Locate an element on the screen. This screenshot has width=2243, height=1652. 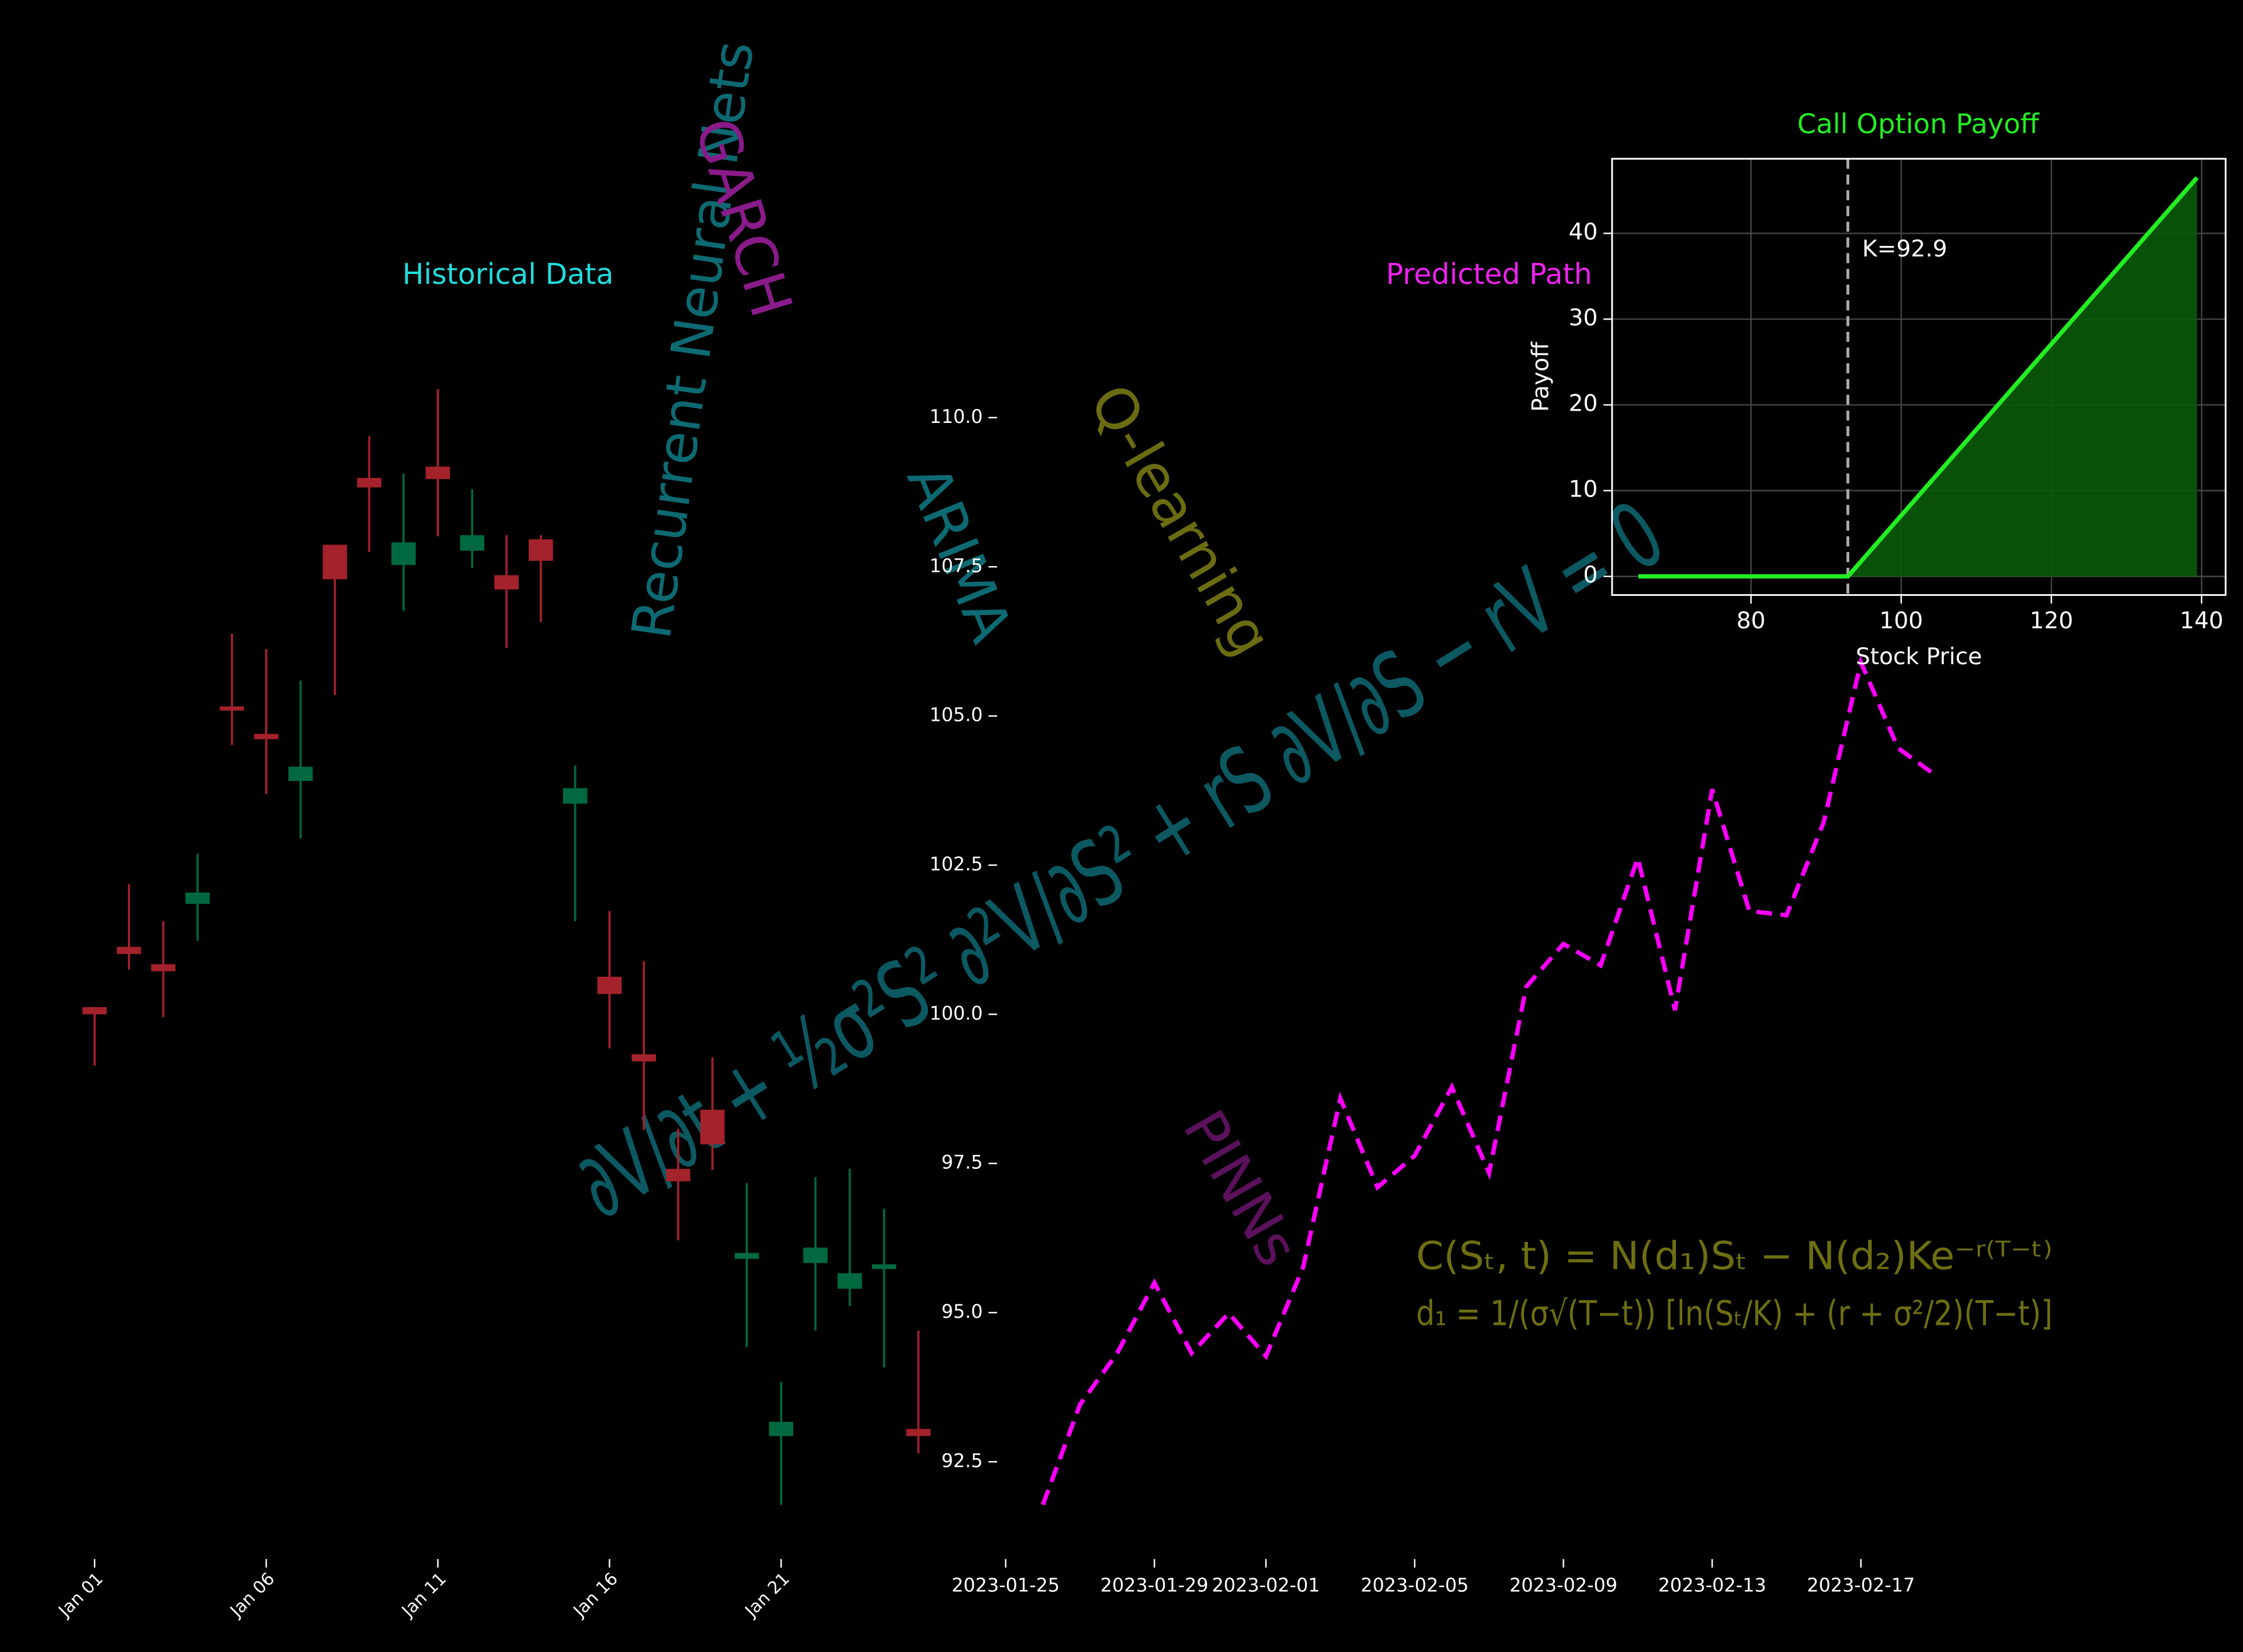
y-tick-label: 30 is located at coordinates (1583, 318).